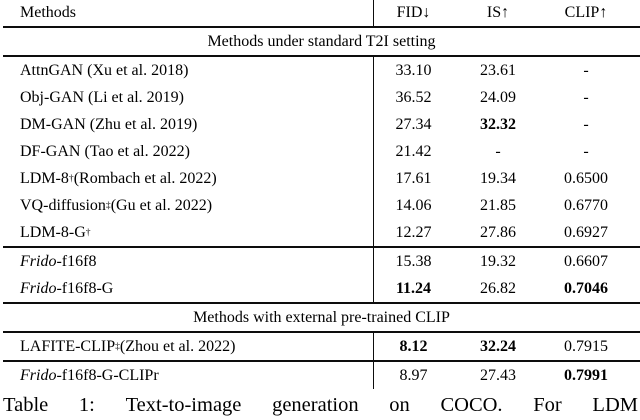 Image resolution: width=640 pixels, height=420 pixels. Describe the element at coordinates (498, 375) in the screenshot. I see `is-cell: 27.43` at that location.